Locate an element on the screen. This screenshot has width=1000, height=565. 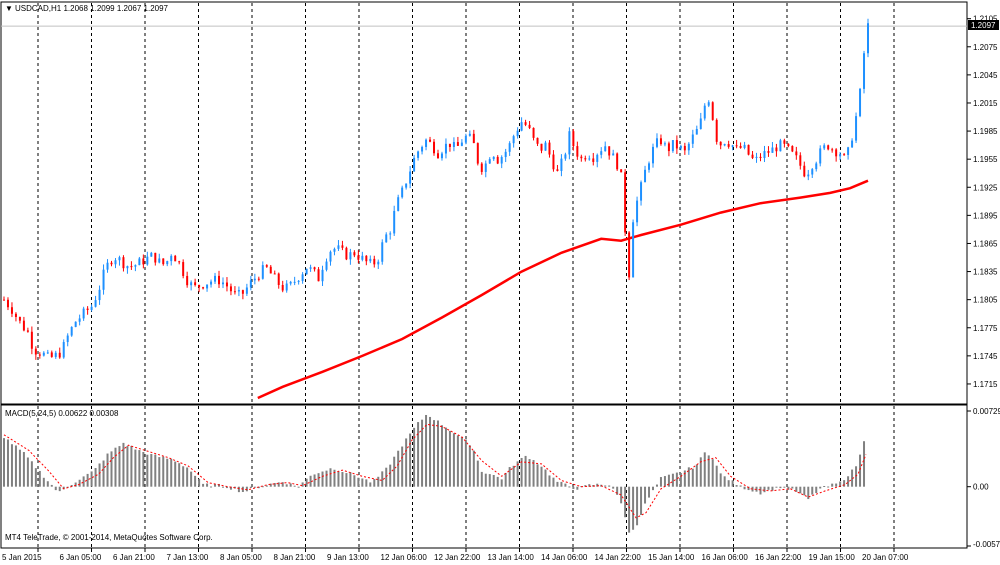
current-price-tag is located at coordinates (983, 25).